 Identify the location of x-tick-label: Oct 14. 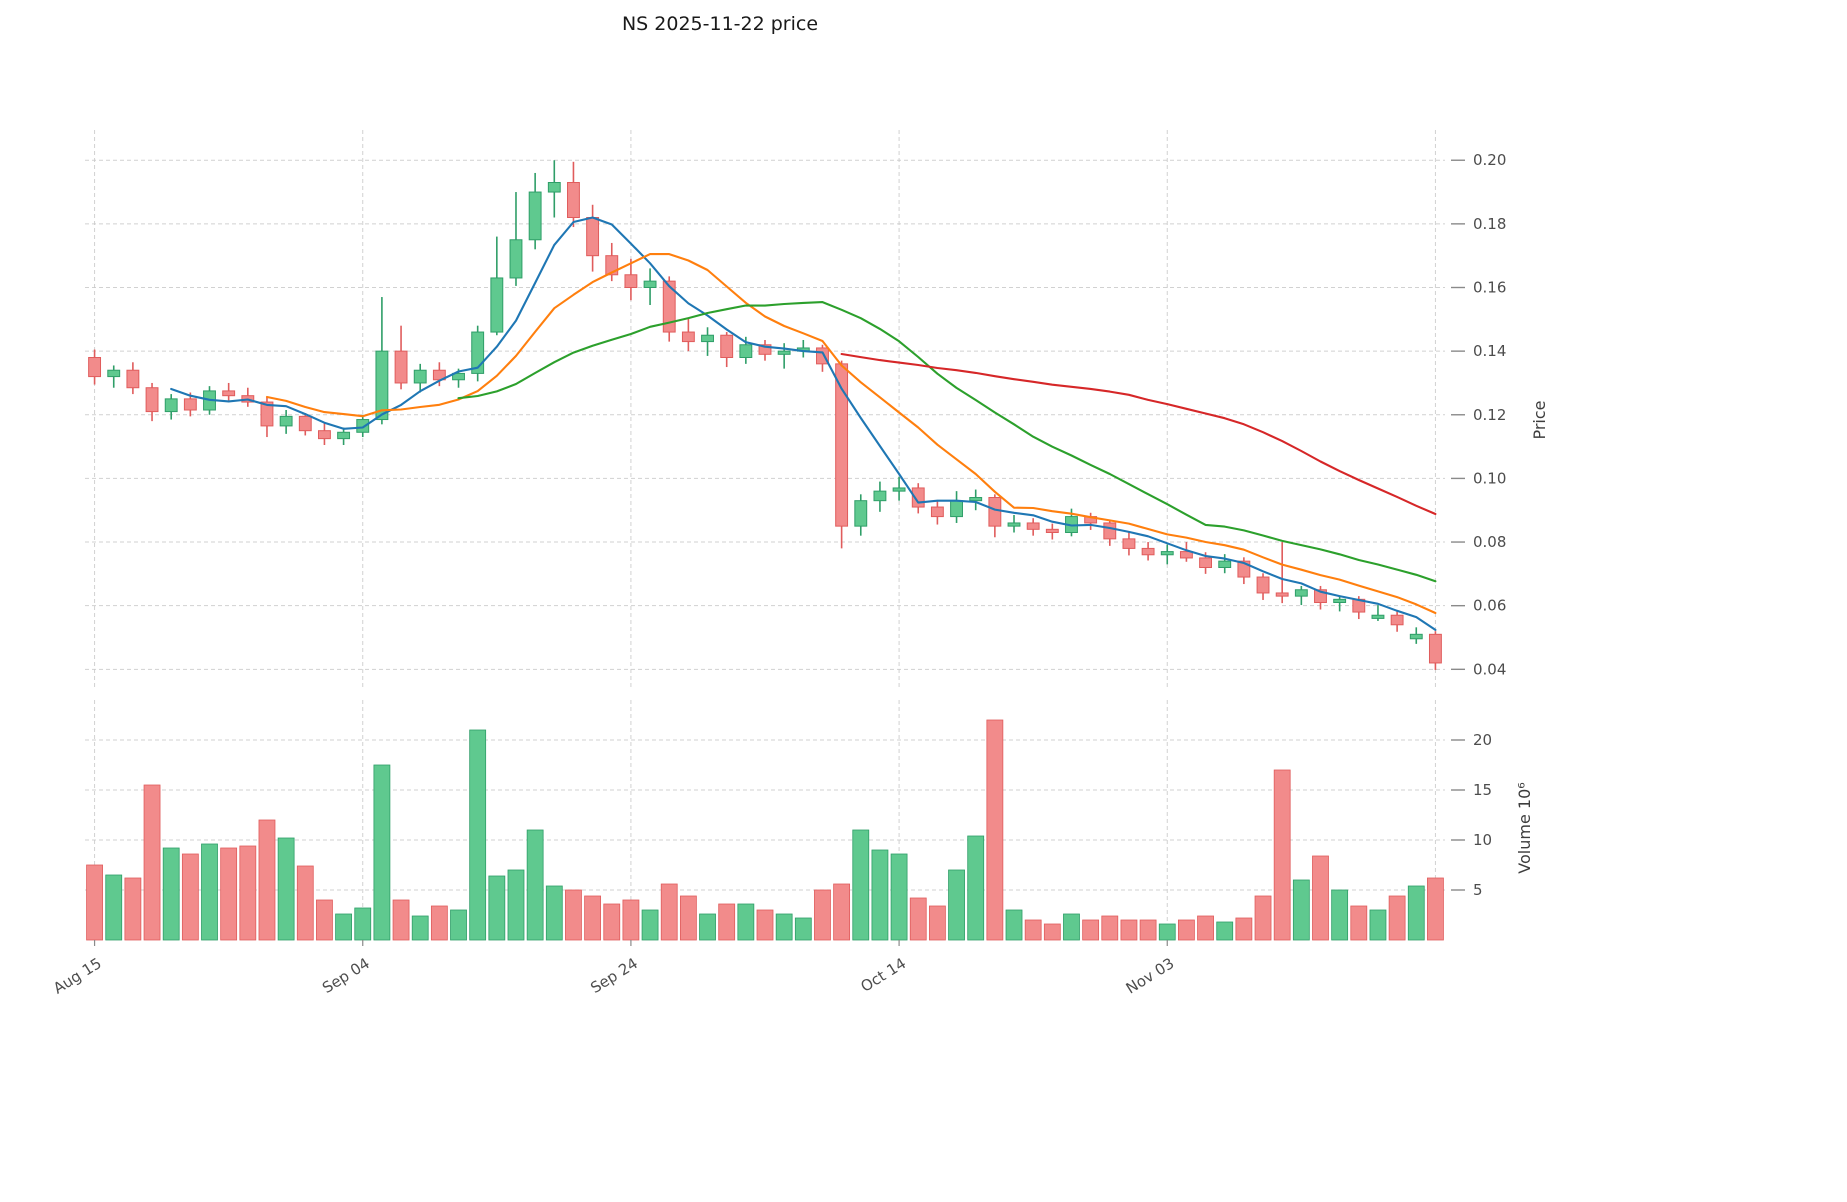
(883, 975).